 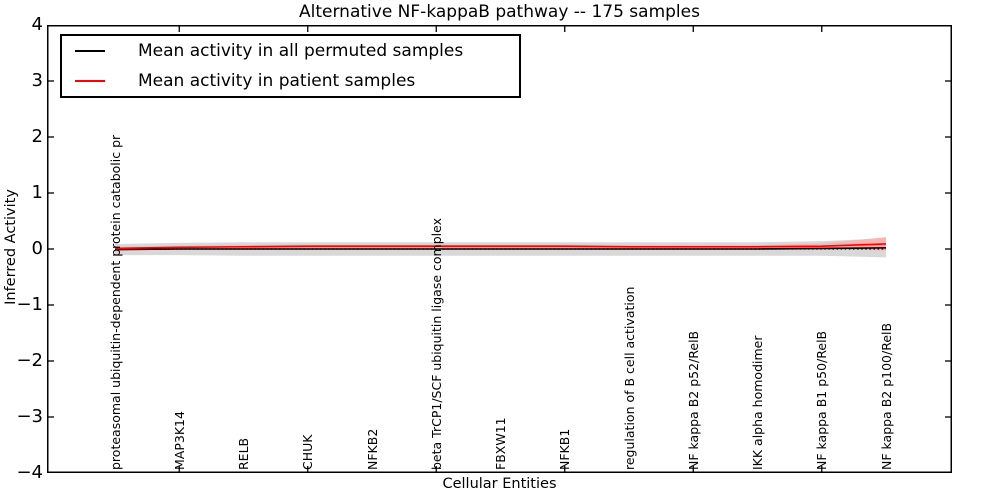 I want to click on x-category-label: regulation of B cell activation, so click(x=629, y=378).